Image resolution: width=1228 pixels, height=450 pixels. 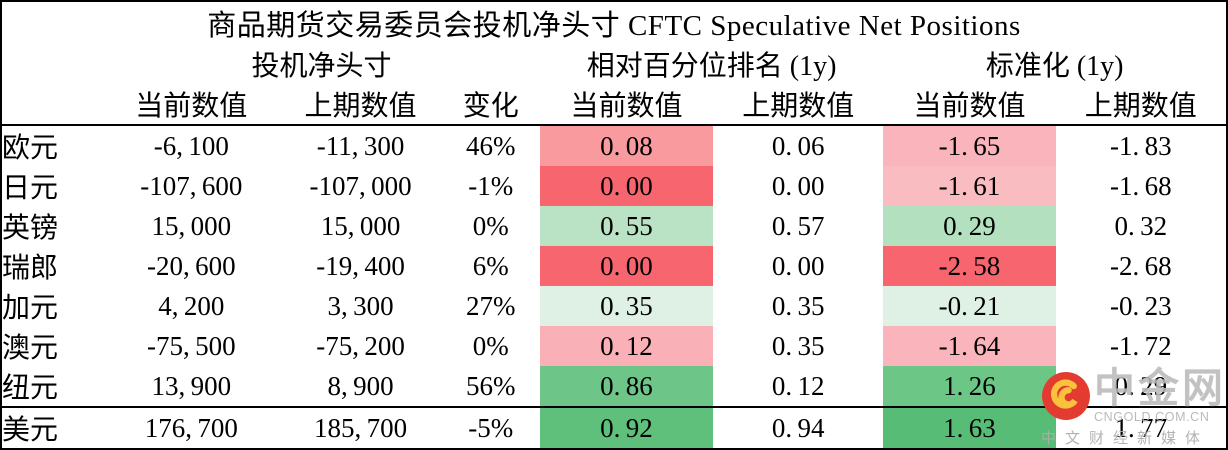 What do you see at coordinates (191, 106) in the screenshot?
I see `colheader-spec-current: 当前数值` at bounding box center [191, 106].